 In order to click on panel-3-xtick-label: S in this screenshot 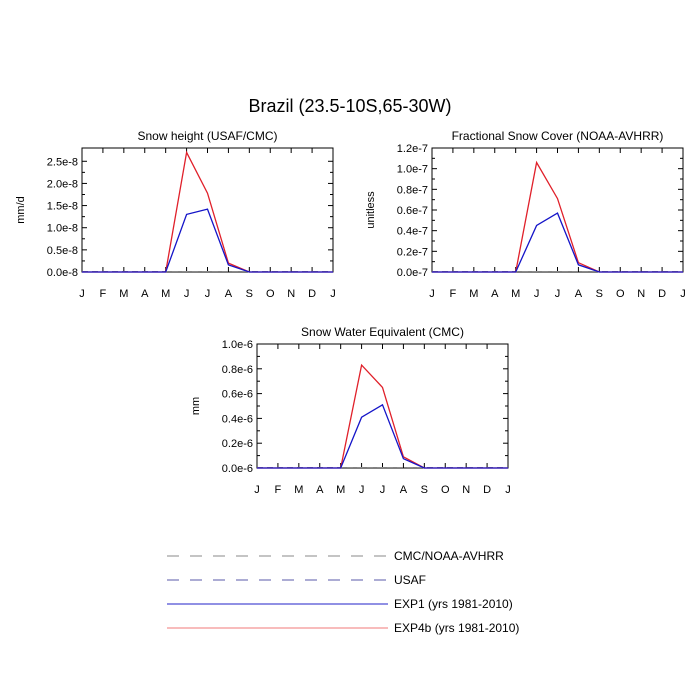, I will do `click(424, 490)`.